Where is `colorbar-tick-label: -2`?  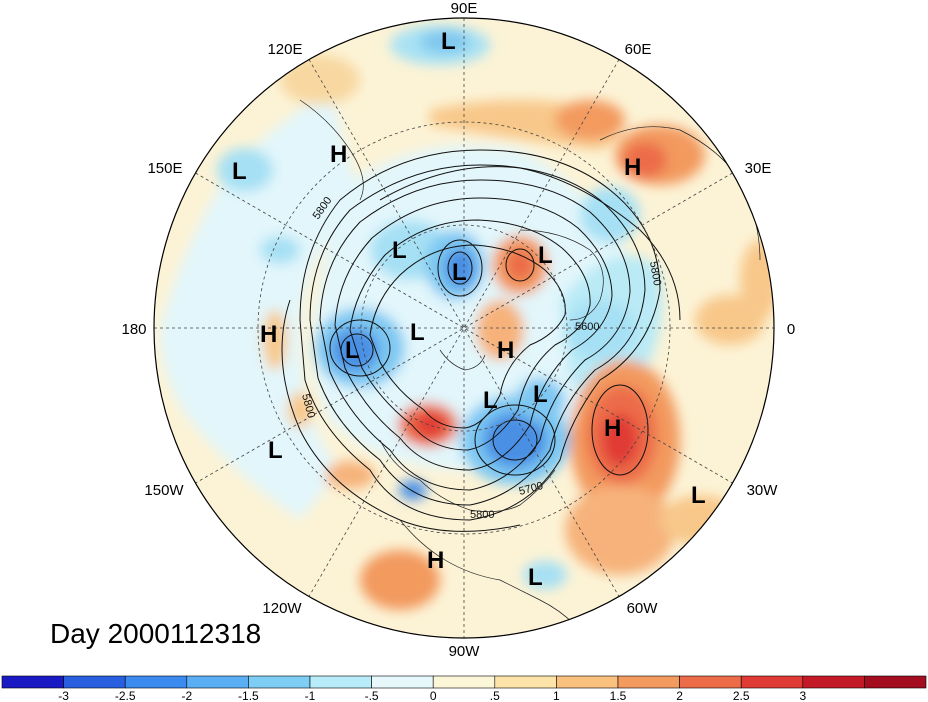
colorbar-tick-label: -2 is located at coordinates (186, 695).